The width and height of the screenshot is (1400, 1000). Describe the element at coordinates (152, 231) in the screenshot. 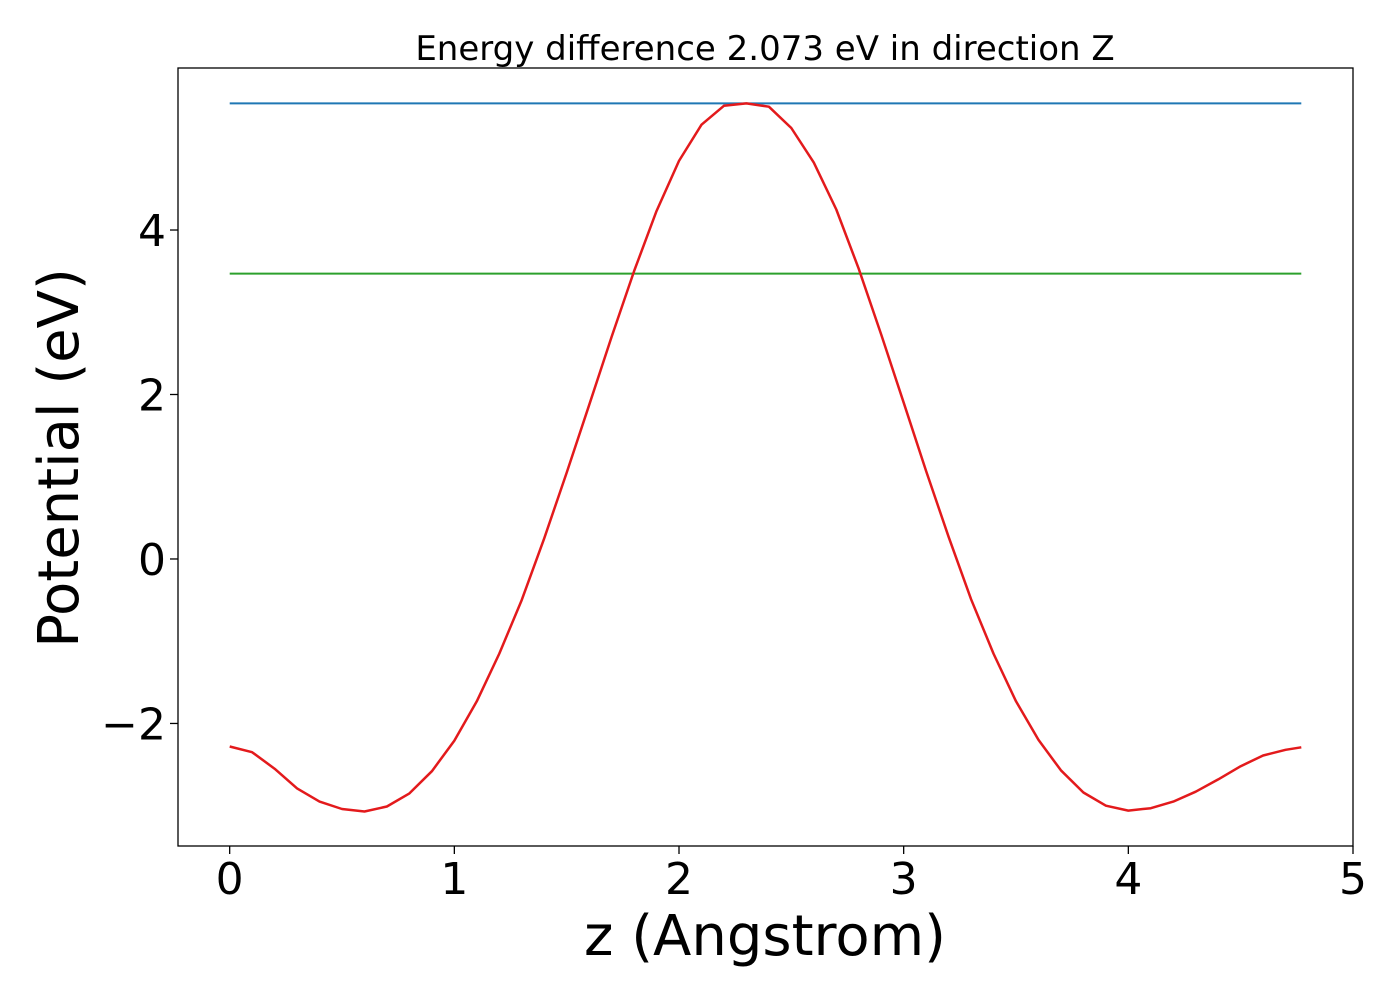

I see `y-tick-label: 4` at that location.